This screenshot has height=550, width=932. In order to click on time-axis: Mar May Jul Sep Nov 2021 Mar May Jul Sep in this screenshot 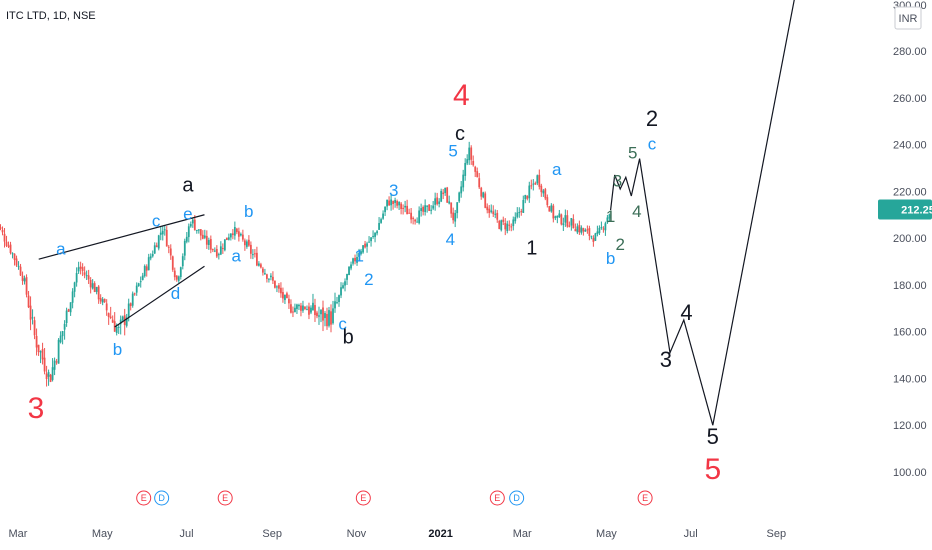, I will do `click(398, 534)`.